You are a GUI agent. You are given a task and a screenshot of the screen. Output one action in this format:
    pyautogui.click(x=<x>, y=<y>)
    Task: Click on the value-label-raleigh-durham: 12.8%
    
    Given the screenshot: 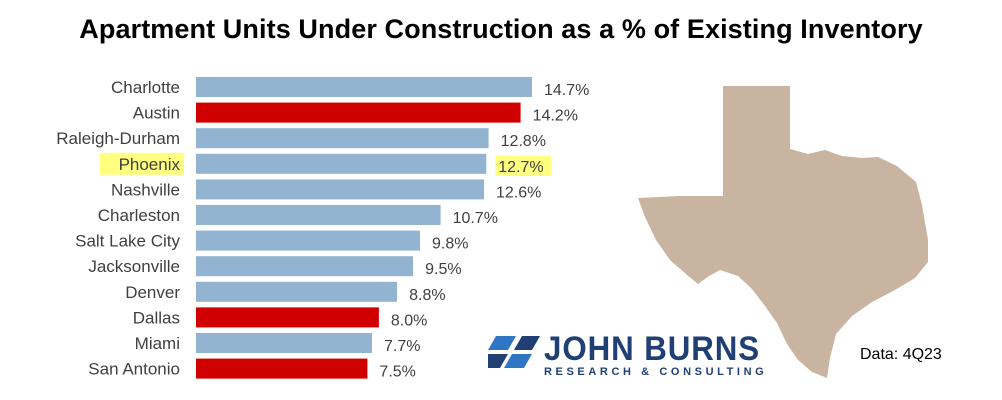 What is the action you would take?
    pyautogui.click(x=523, y=141)
    